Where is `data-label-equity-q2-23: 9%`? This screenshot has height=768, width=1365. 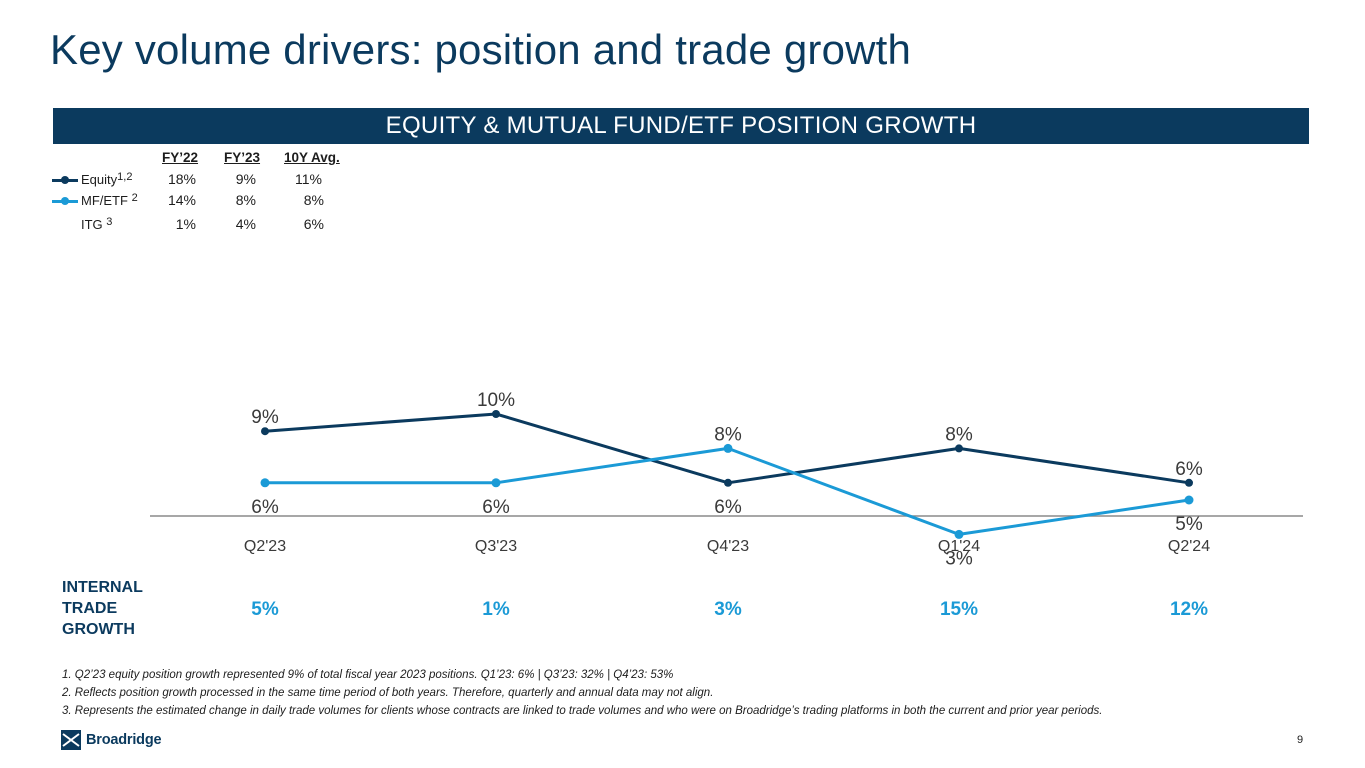
data-label-equity-q2-23: 9% is located at coordinates (265, 417).